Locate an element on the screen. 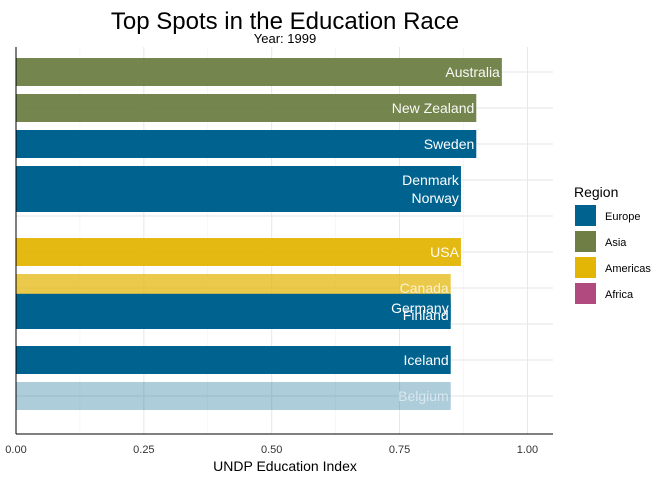 Image resolution: width=672 pixels, height=480 pixels. bar-label: Canada is located at coordinates (424, 288).